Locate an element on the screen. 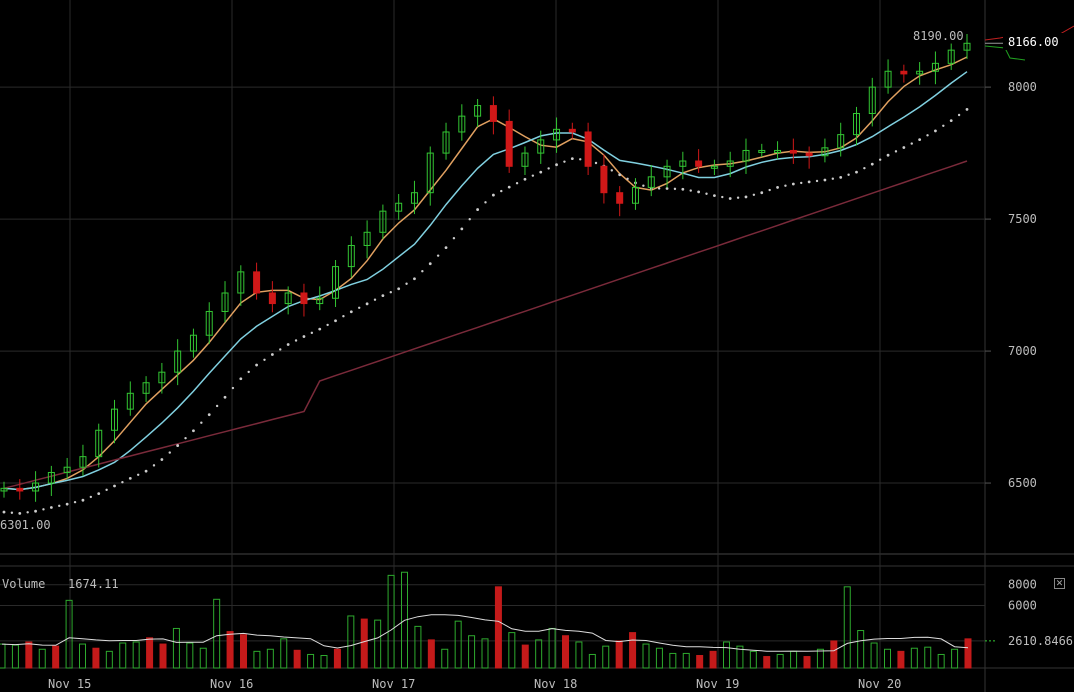 The height and width of the screenshot is (692, 1074). volume-title: Volume is located at coordinates (23, 584).